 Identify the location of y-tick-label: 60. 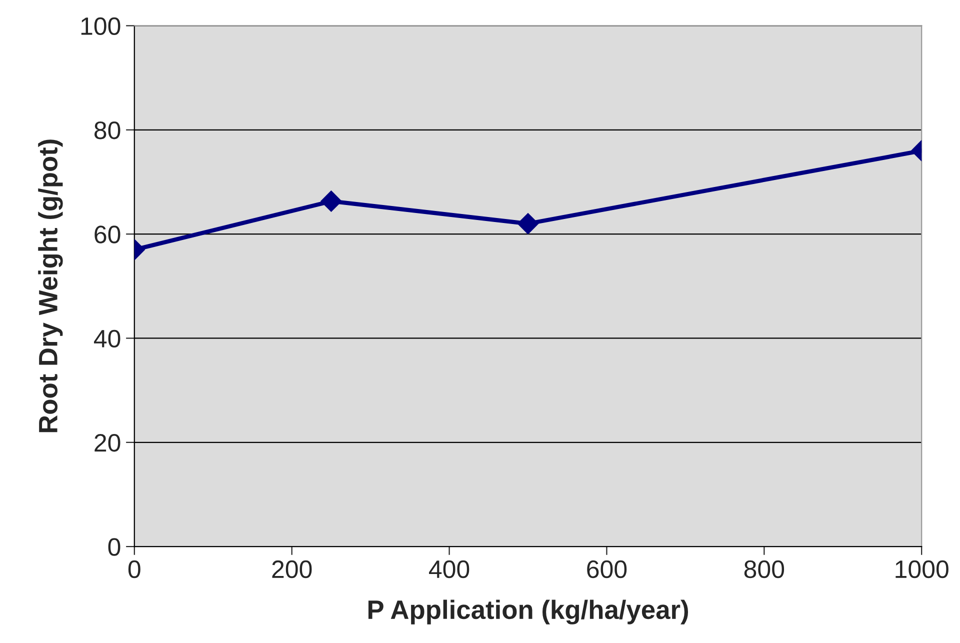
(107, 235).